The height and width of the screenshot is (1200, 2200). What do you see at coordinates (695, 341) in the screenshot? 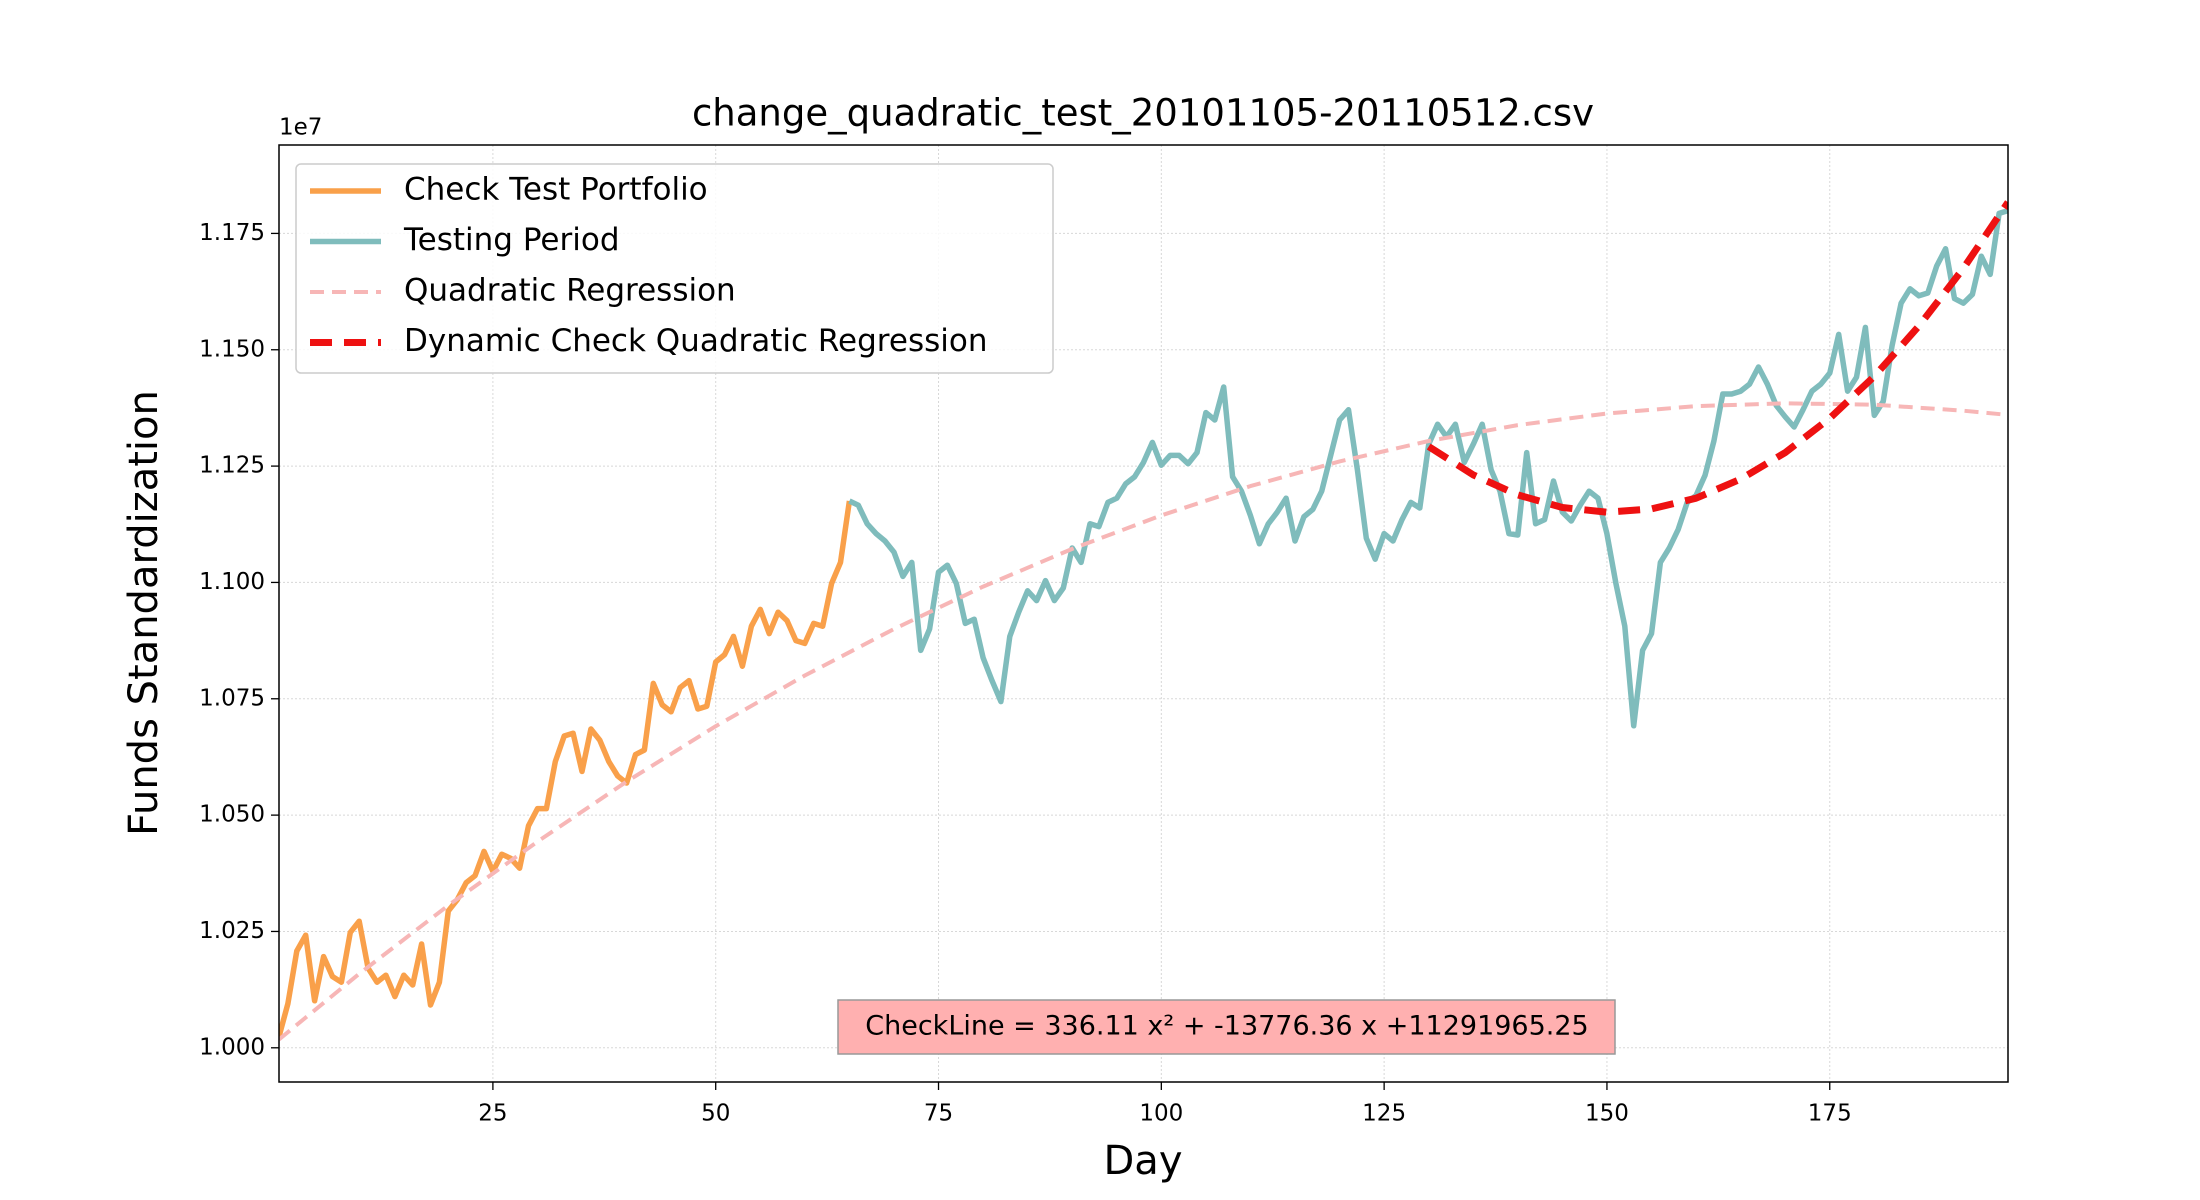
I see `legend-label: Dynamic Check Quadratic Regression` at bounding box center [695, 341].